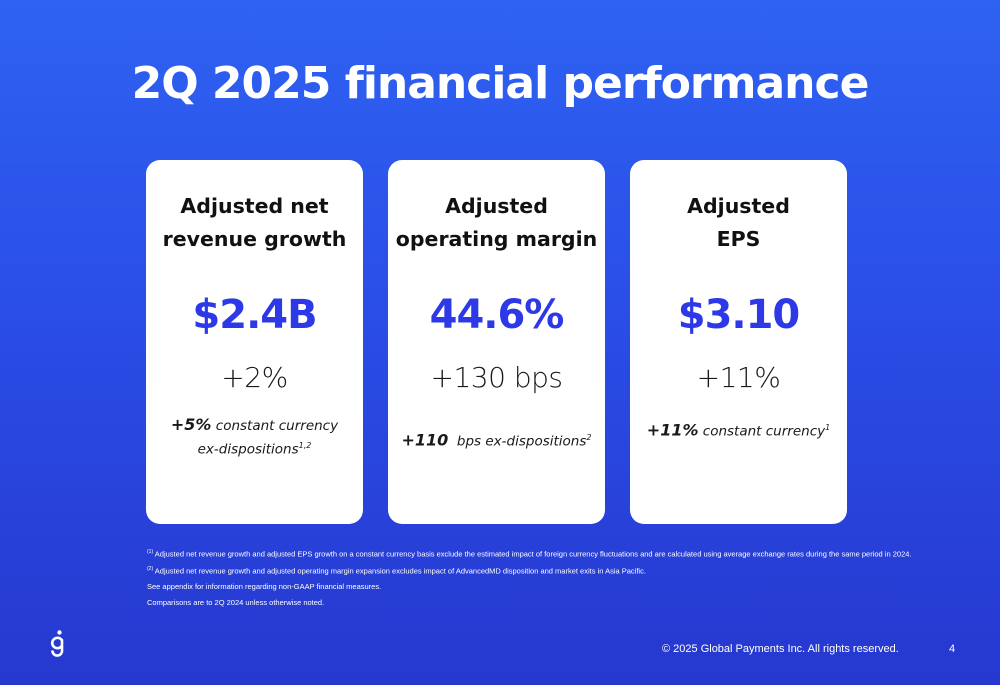 The image size is (1000, 685). What do you see at coordinates (500, 83) in the screenshot?
I see `slide-title: 2Q 2025 financial performance` at bounding box center [500, 83].